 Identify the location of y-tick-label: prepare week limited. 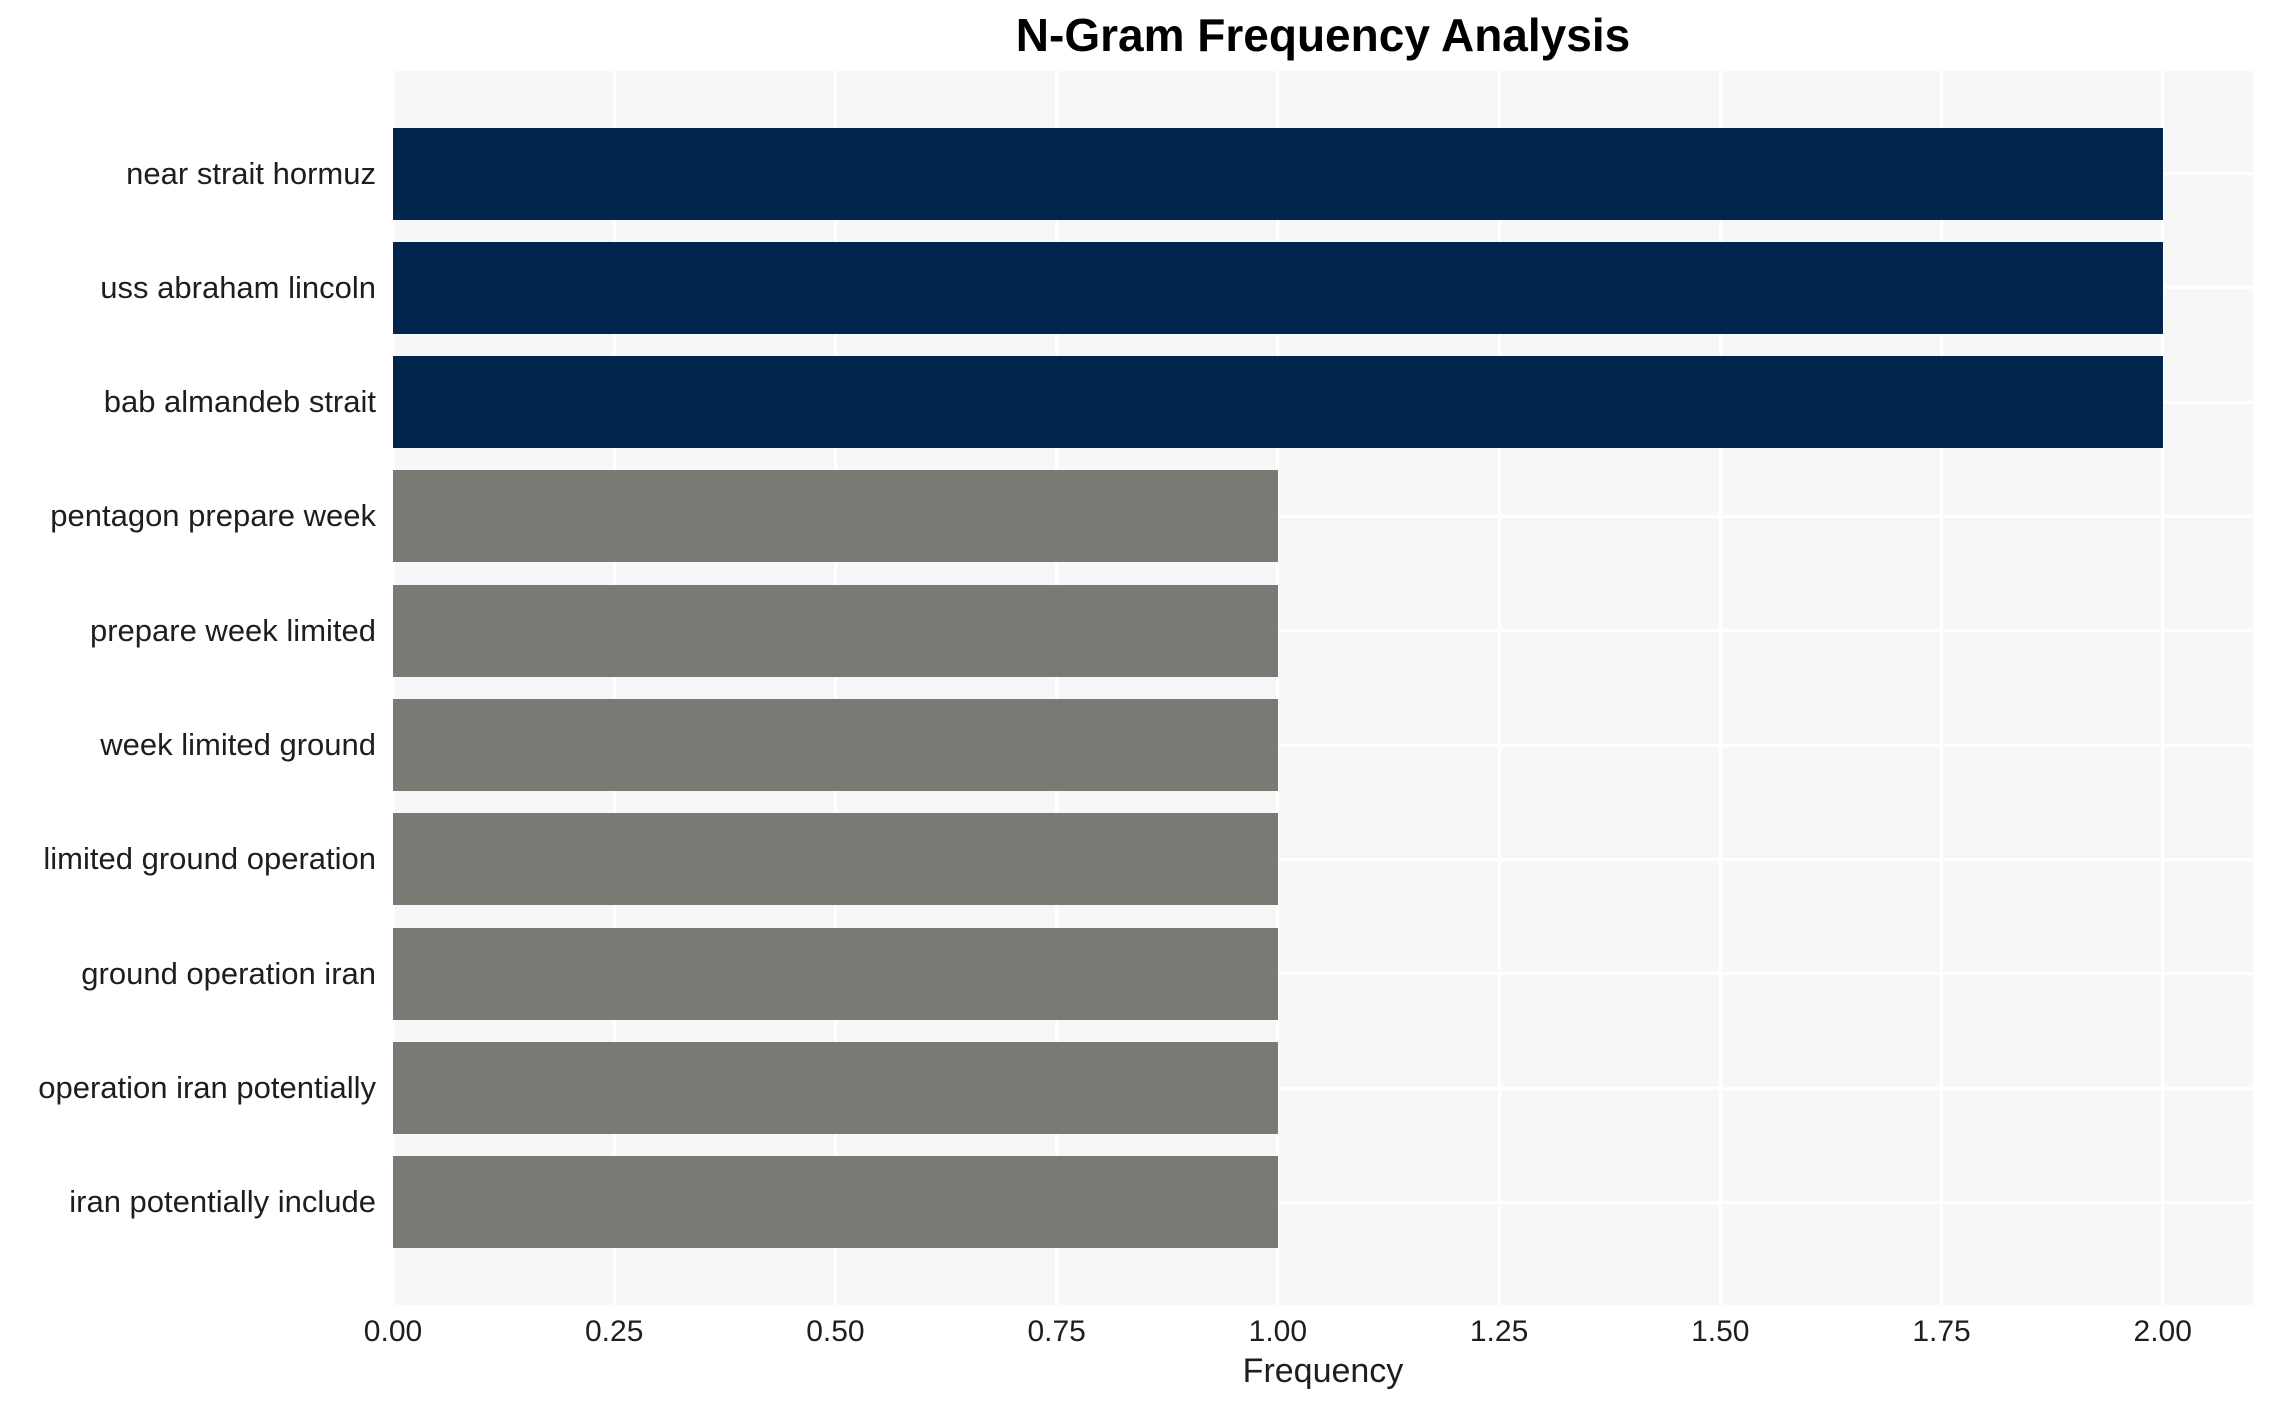
(232, 630).